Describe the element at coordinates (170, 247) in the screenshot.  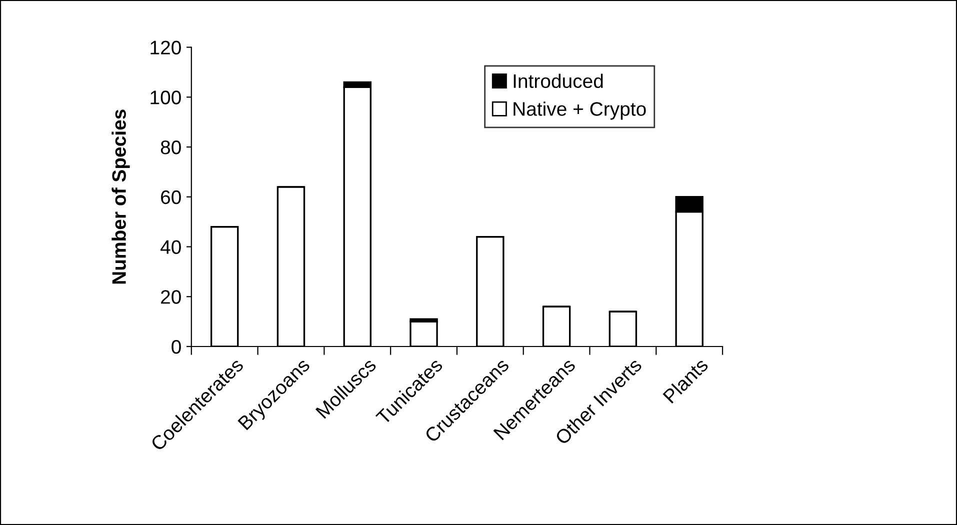
I see `y-tick-label: 40` at that location.